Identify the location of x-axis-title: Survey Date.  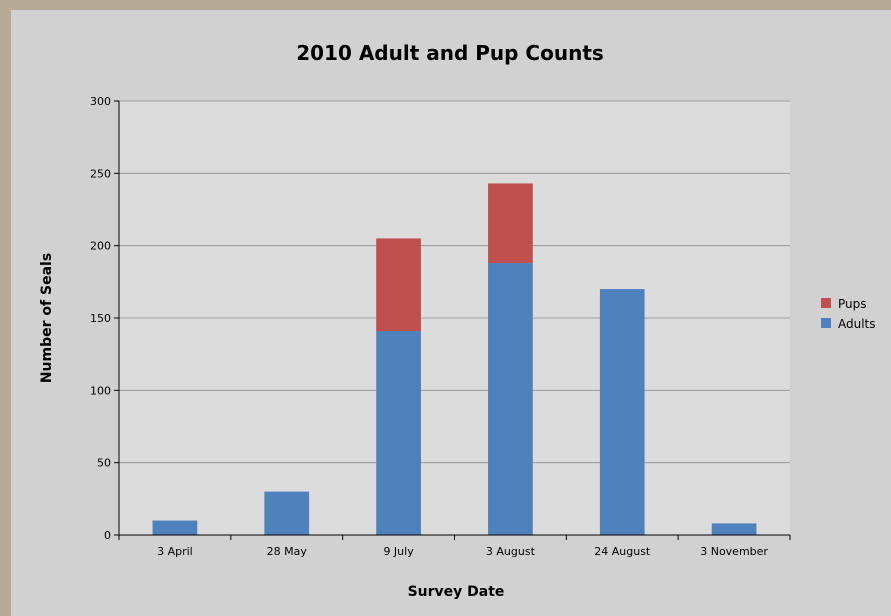
(456, 592).